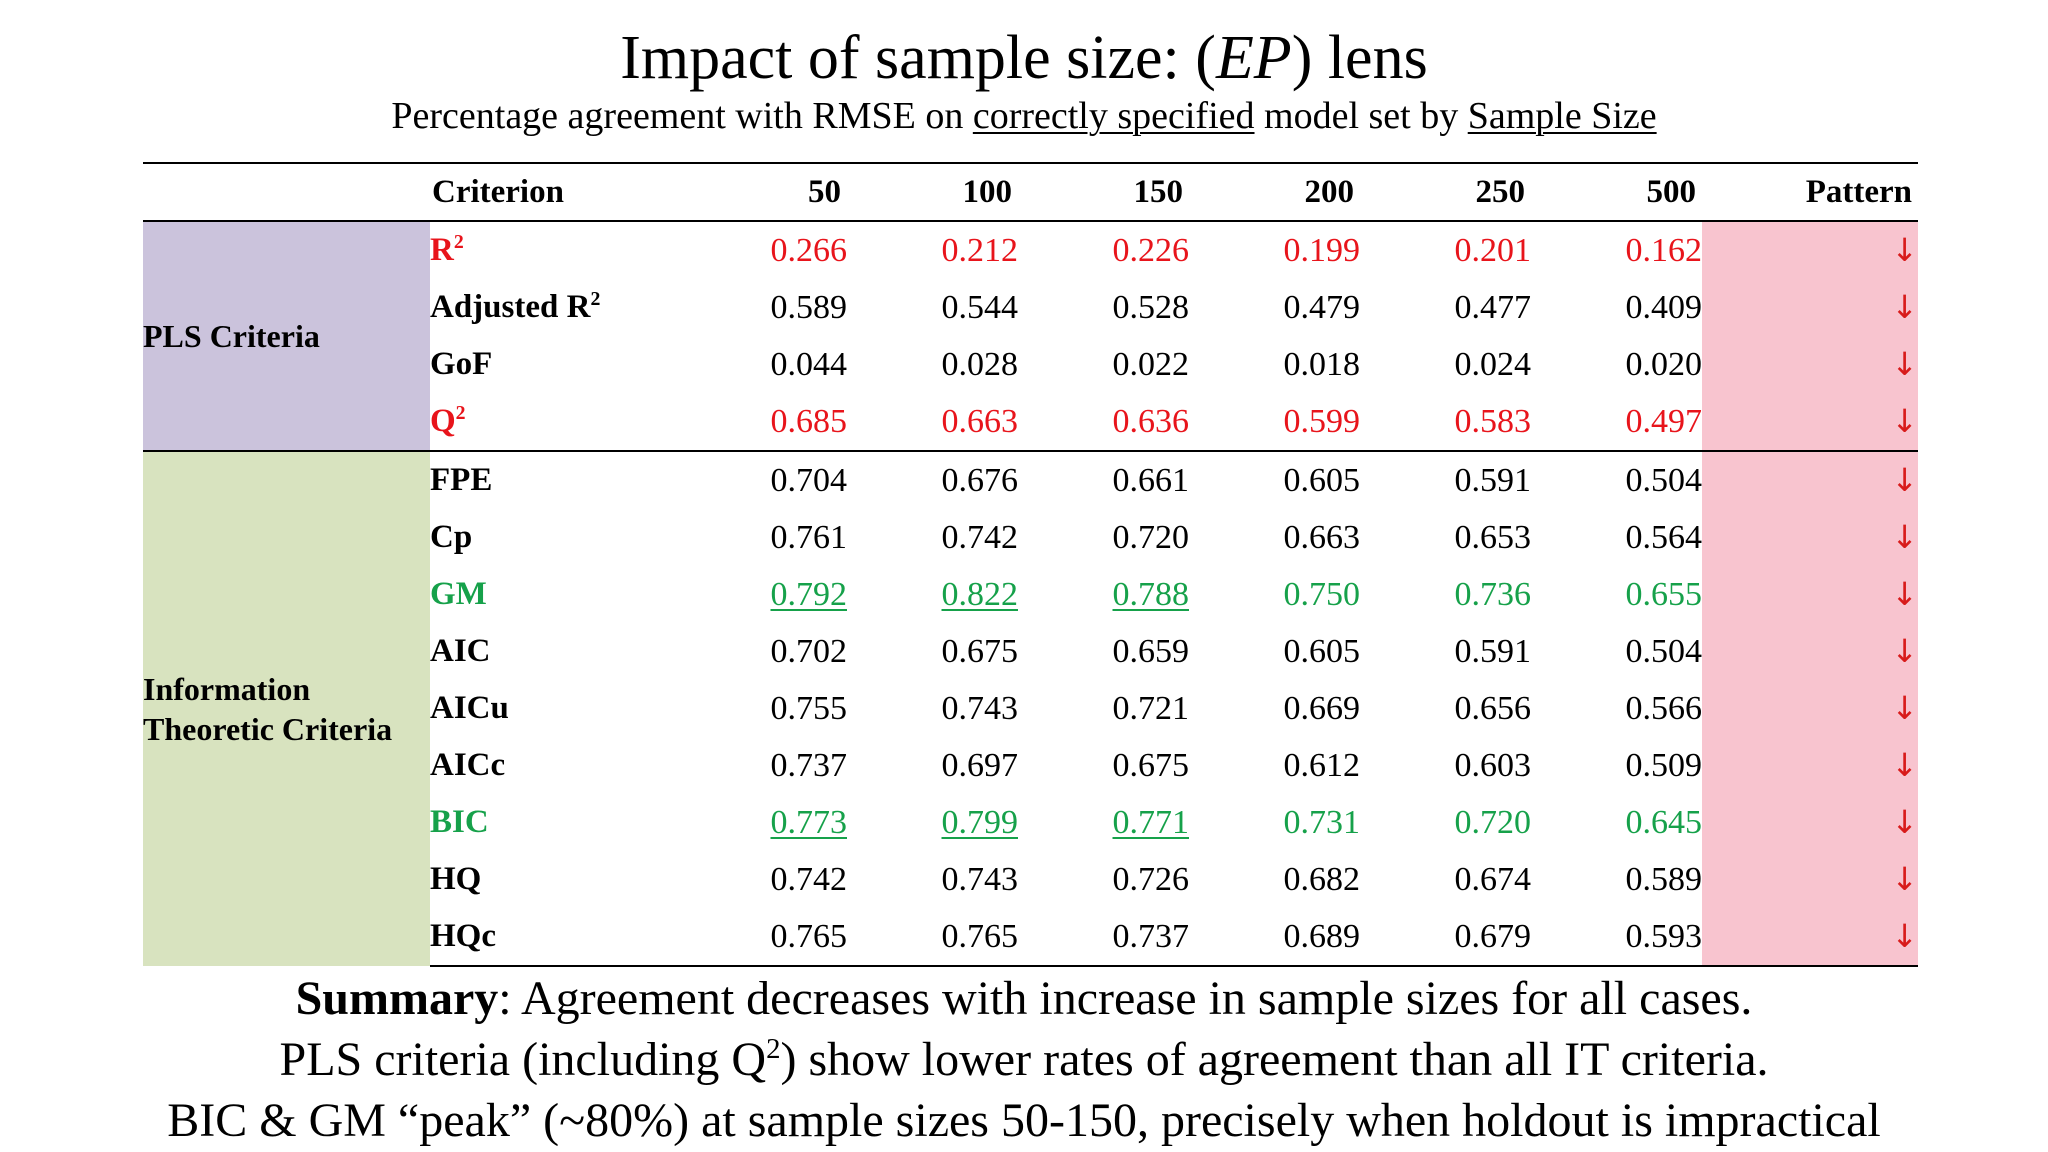  I want to click on value-cell: 0.822, so click(980, 594).